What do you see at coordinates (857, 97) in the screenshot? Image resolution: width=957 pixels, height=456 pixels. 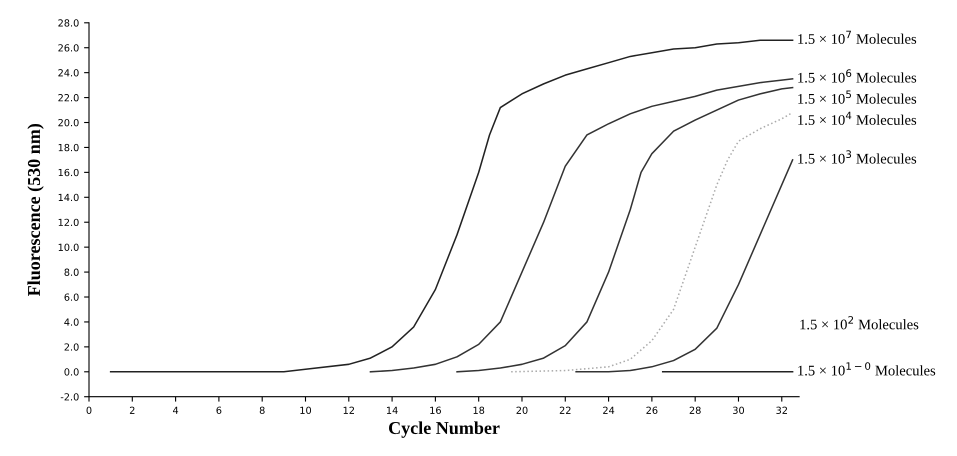 I see `series-label: 1.5 × 10$^{5}$ Molecules` at bounding box center [857, 97].